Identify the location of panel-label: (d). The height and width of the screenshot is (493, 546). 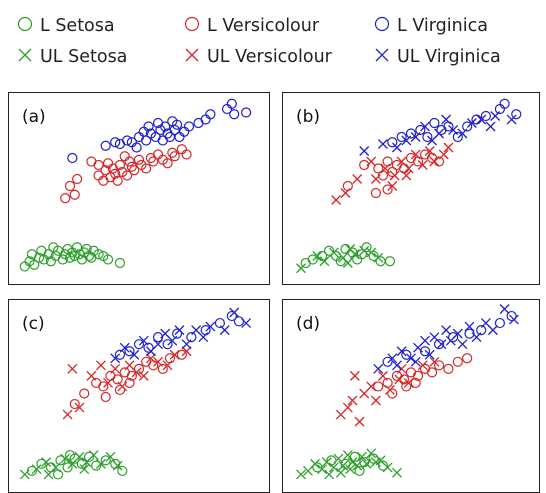
(308, 324).